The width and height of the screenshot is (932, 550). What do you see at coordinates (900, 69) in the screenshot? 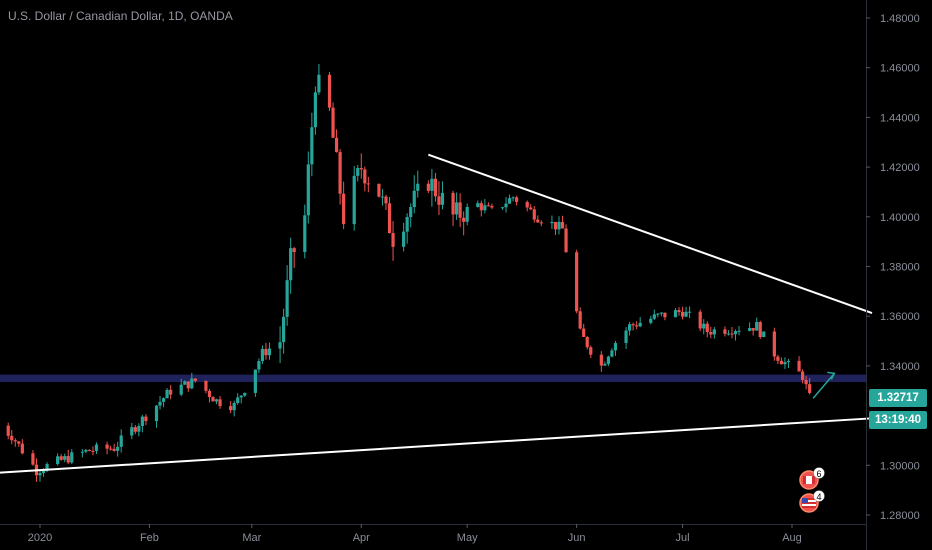
I see `price-tick-label: 1.46000` at bounding box center [900, 69].